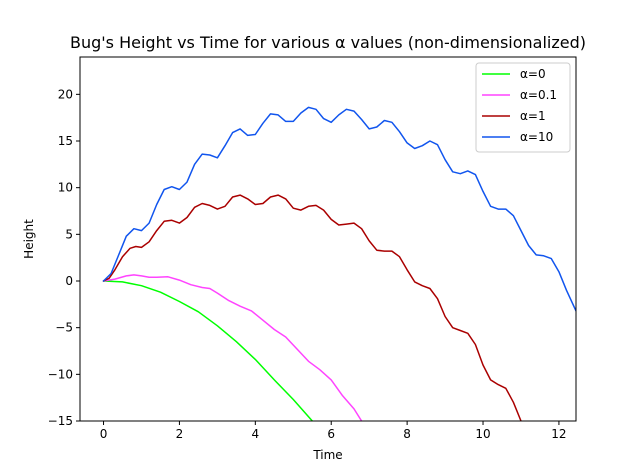  I want to click on legend: α=0 α=0.1 α=1 α=10, so click(523, 107).